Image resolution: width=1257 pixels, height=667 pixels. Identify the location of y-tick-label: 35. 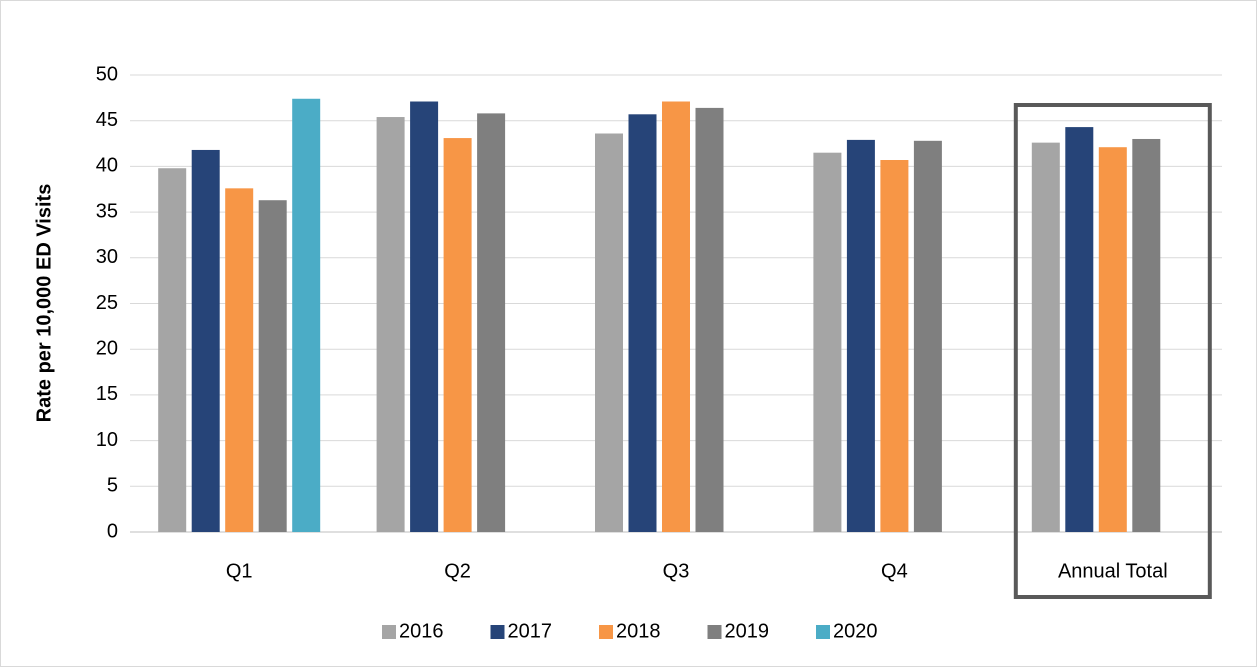
(107, 211).